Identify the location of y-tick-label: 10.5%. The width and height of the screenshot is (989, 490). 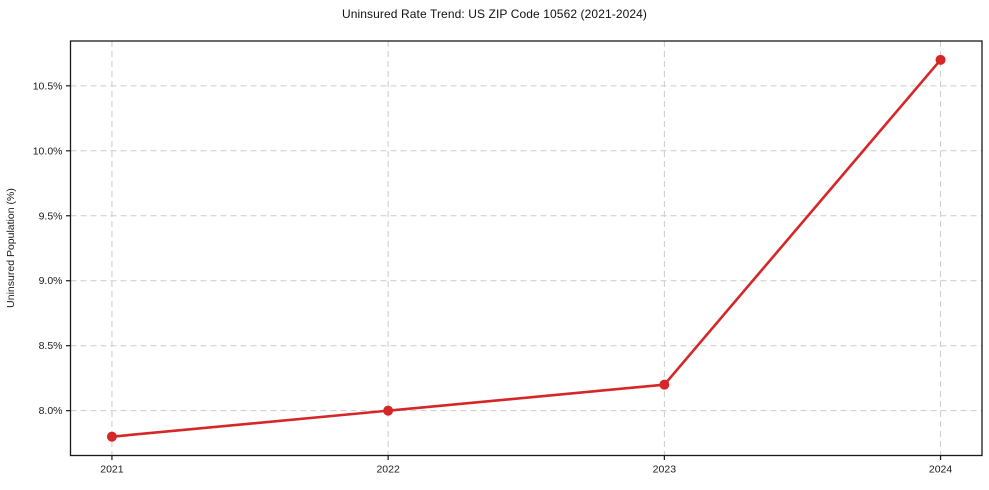
(48, 86).